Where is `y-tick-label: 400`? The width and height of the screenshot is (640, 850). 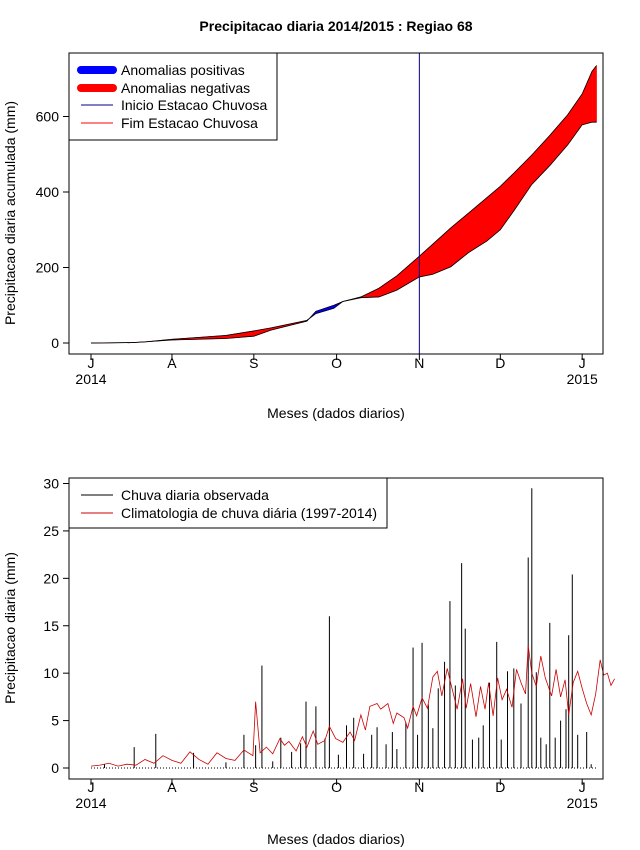 y-tick-label: 400 is located at coordinates (48, 192).